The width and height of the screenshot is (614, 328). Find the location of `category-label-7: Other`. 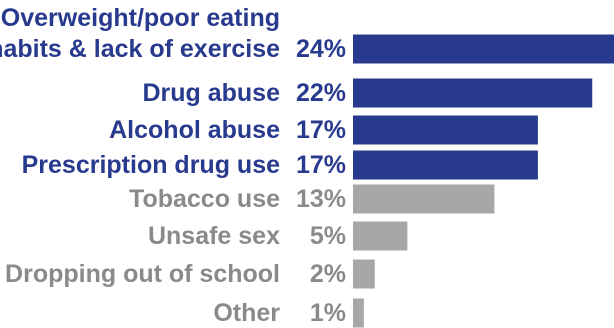

category-label-7: Other is located at coordinates (246, 313).